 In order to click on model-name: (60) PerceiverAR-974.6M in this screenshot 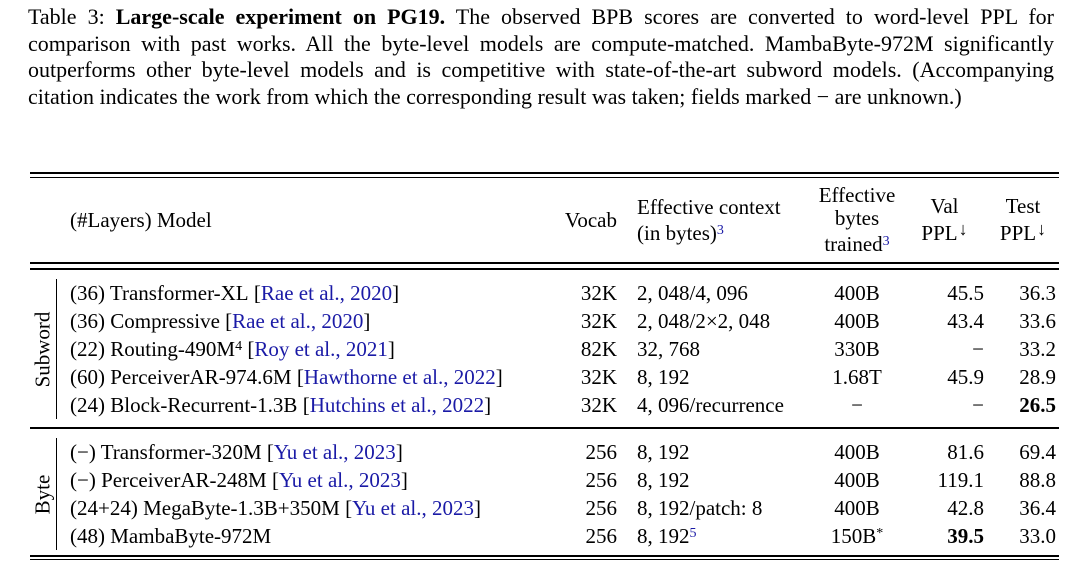, I will do `click(181, 376)`.